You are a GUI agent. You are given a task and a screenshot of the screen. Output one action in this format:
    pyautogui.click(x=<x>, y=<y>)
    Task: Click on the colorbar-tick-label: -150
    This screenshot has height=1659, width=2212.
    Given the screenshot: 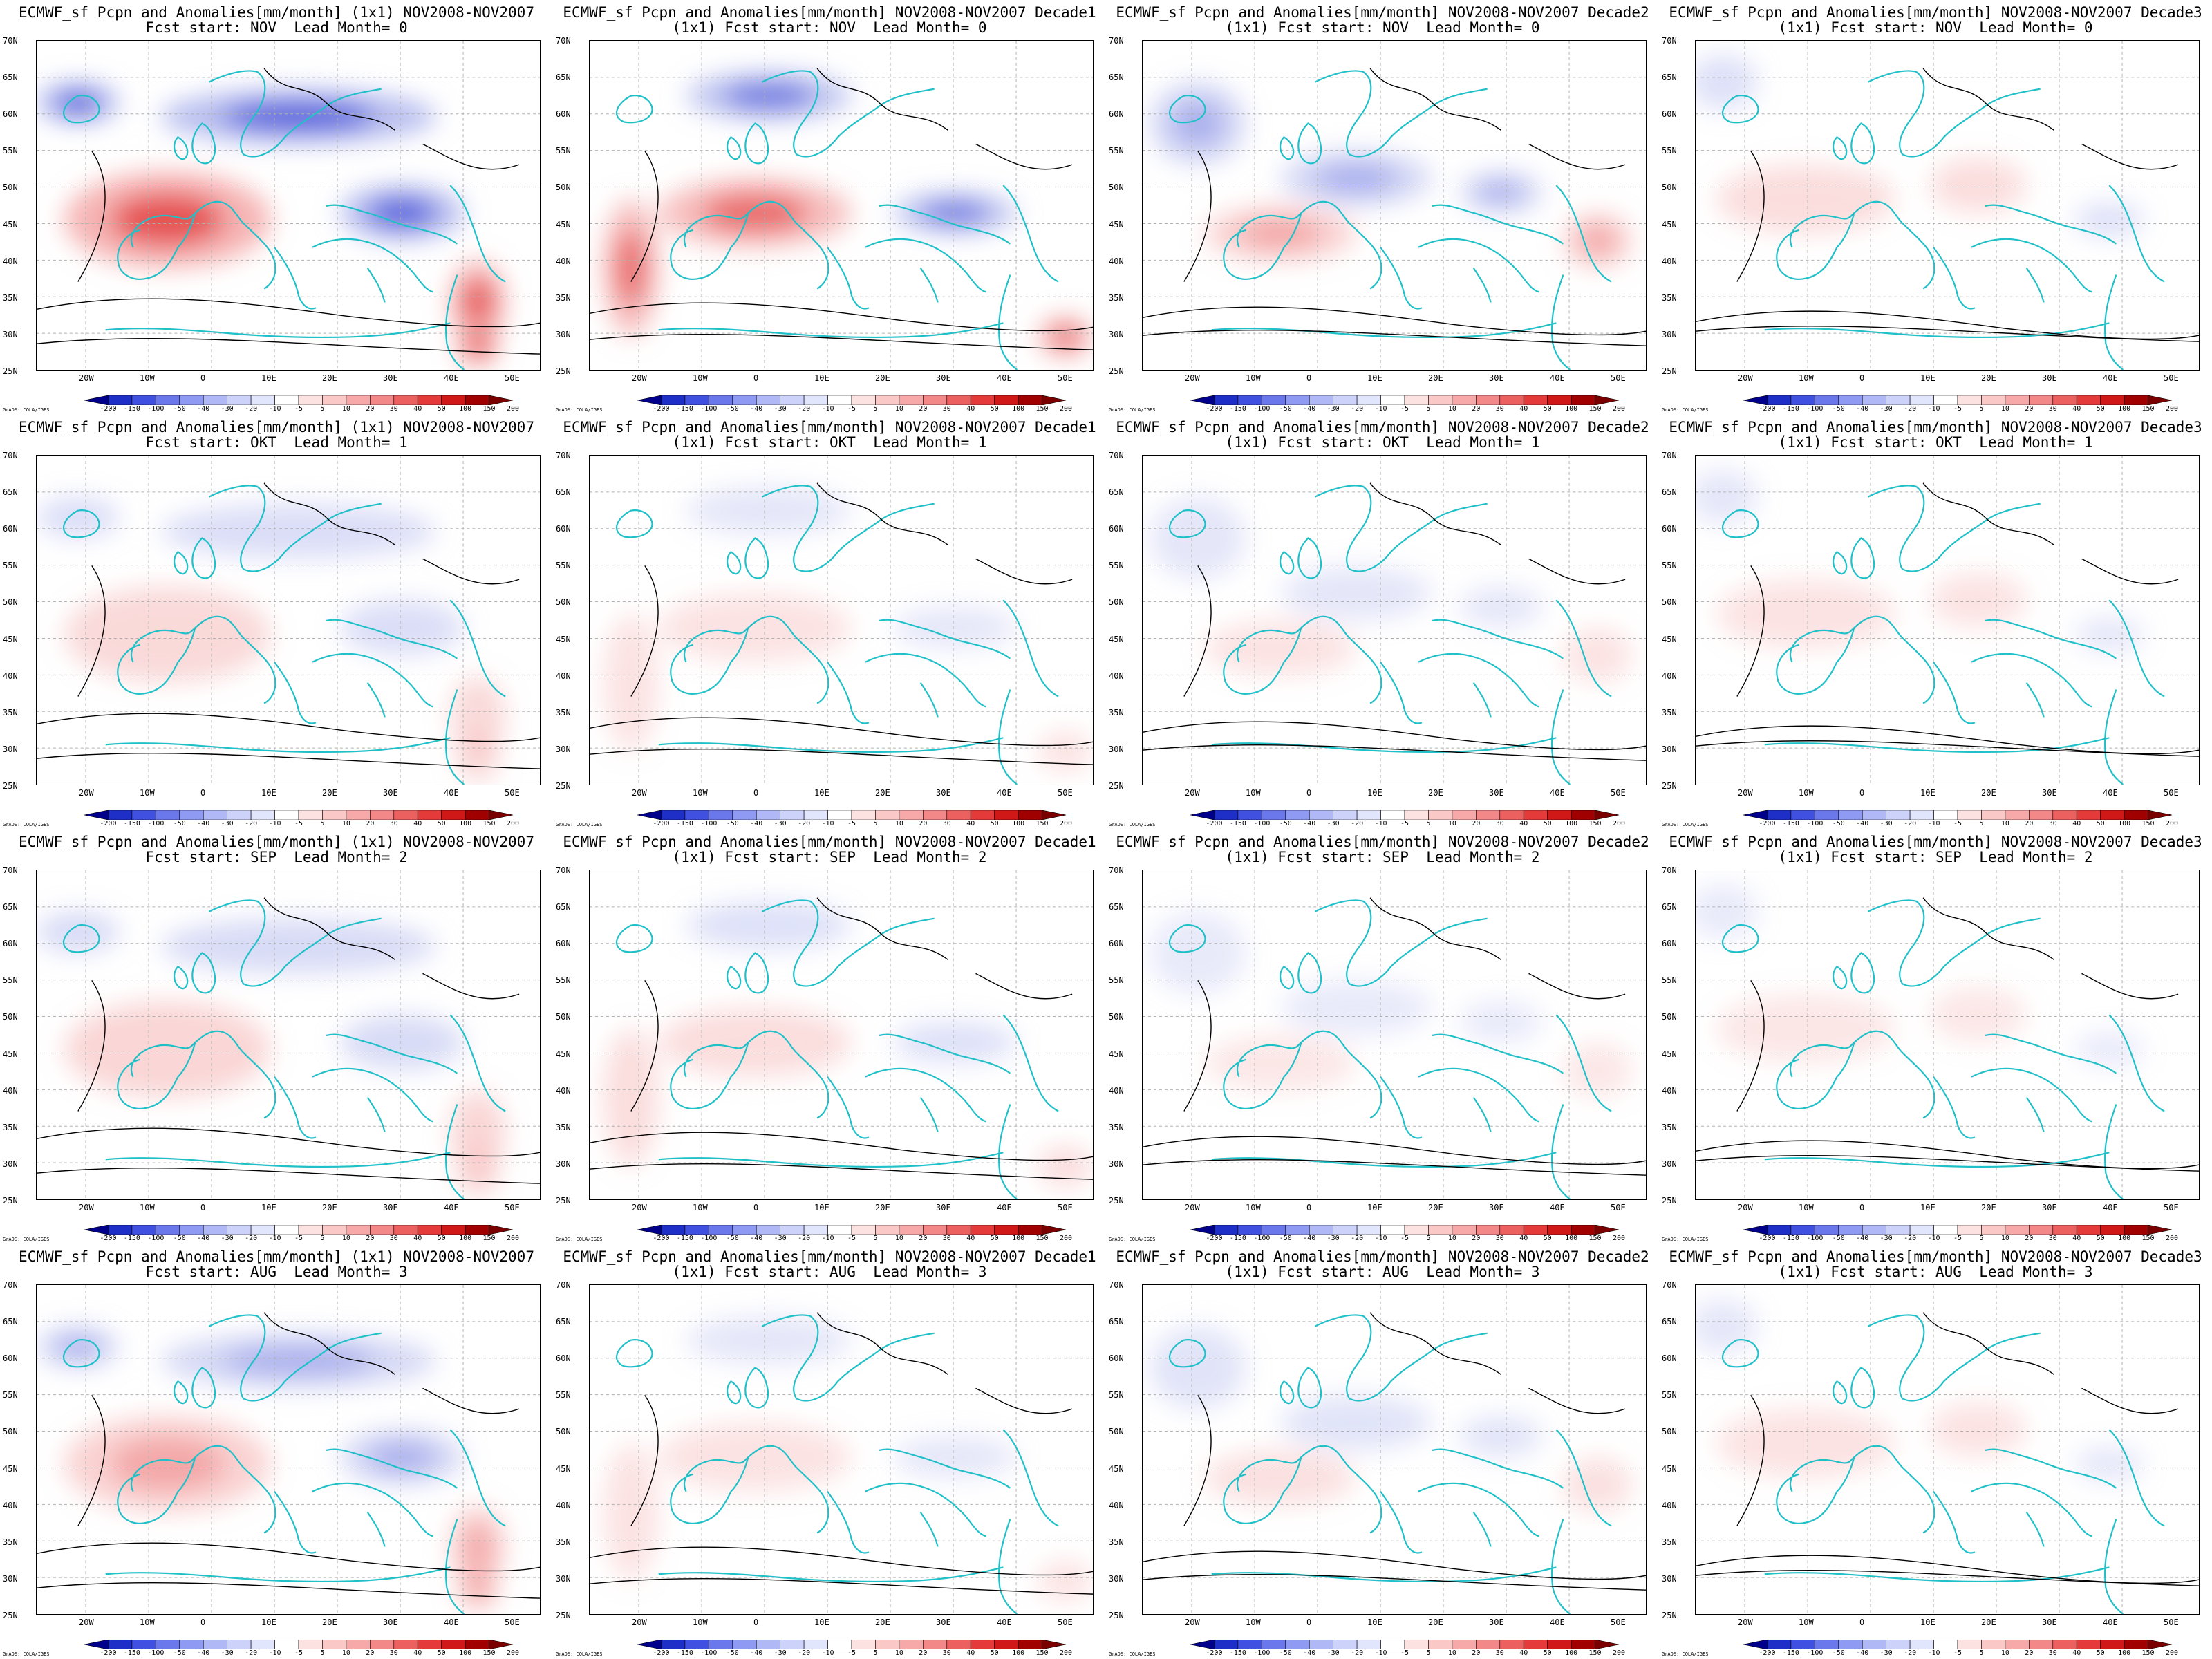 What is the action you would take?
    pyautogui.click(x=131, y=1238)
    